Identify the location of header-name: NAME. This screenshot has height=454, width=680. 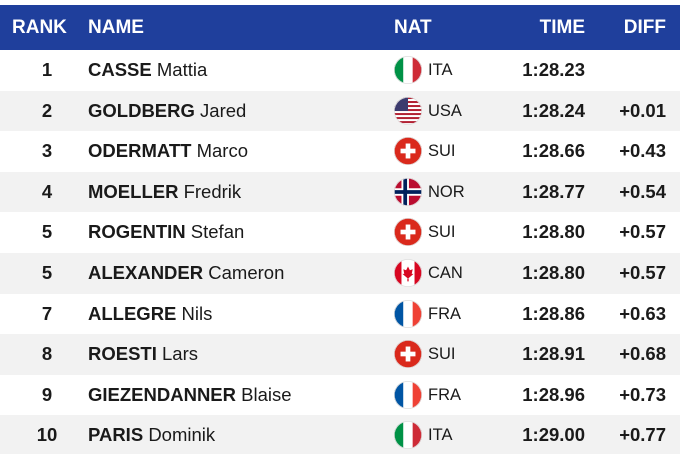
(116, 27).